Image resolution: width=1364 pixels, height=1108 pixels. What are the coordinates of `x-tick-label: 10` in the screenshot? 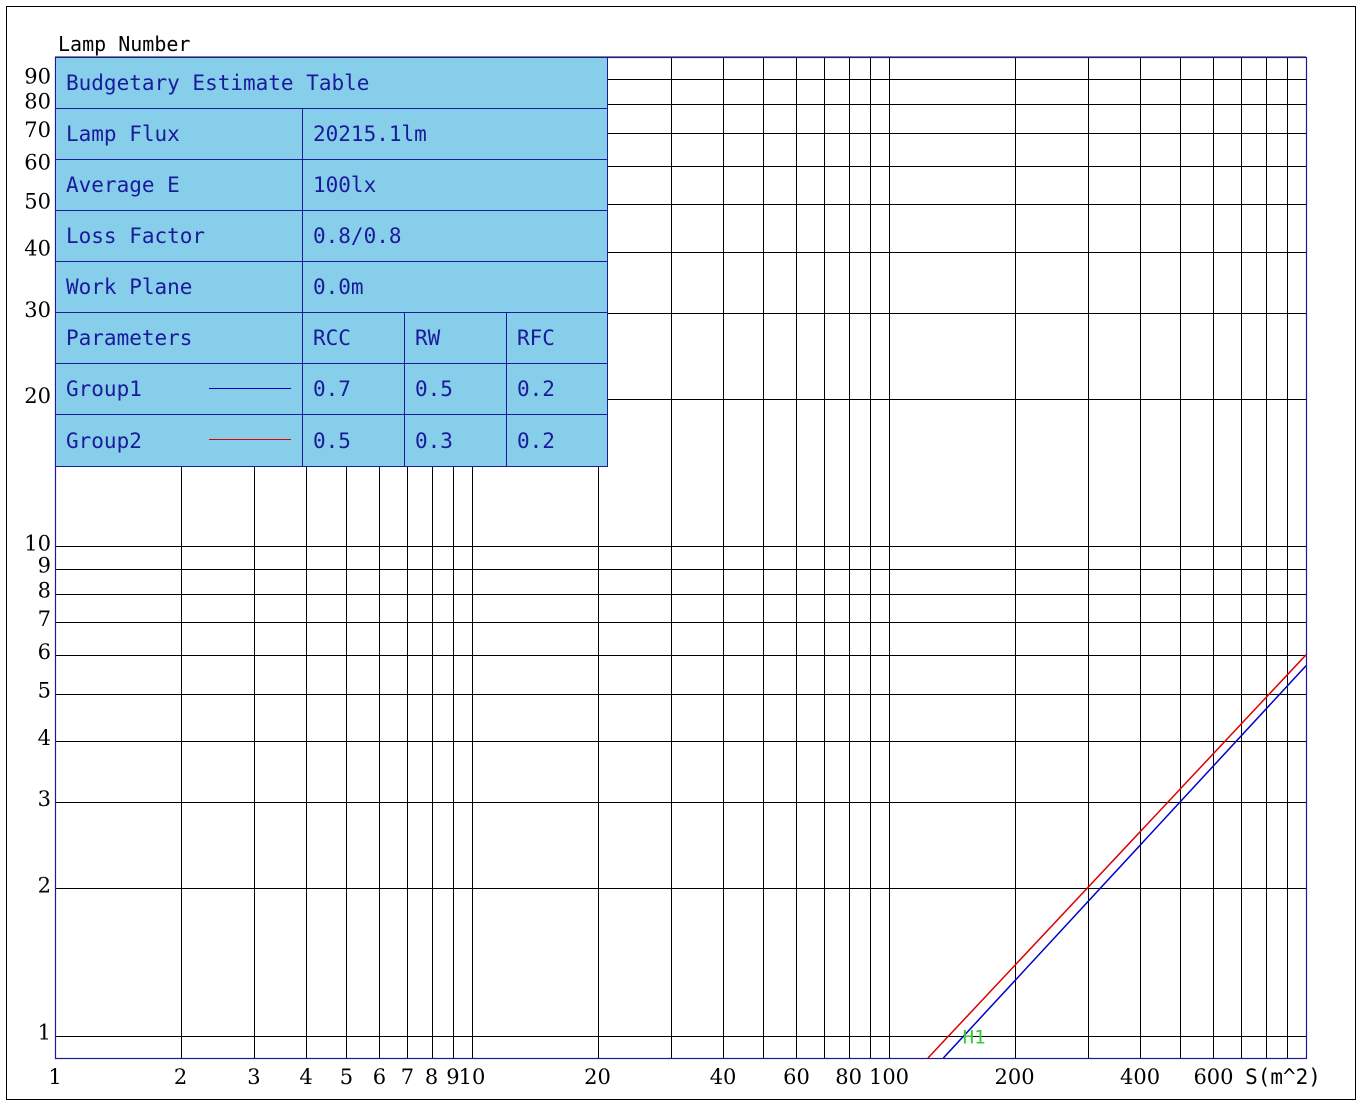 It's located at (472, 1077).